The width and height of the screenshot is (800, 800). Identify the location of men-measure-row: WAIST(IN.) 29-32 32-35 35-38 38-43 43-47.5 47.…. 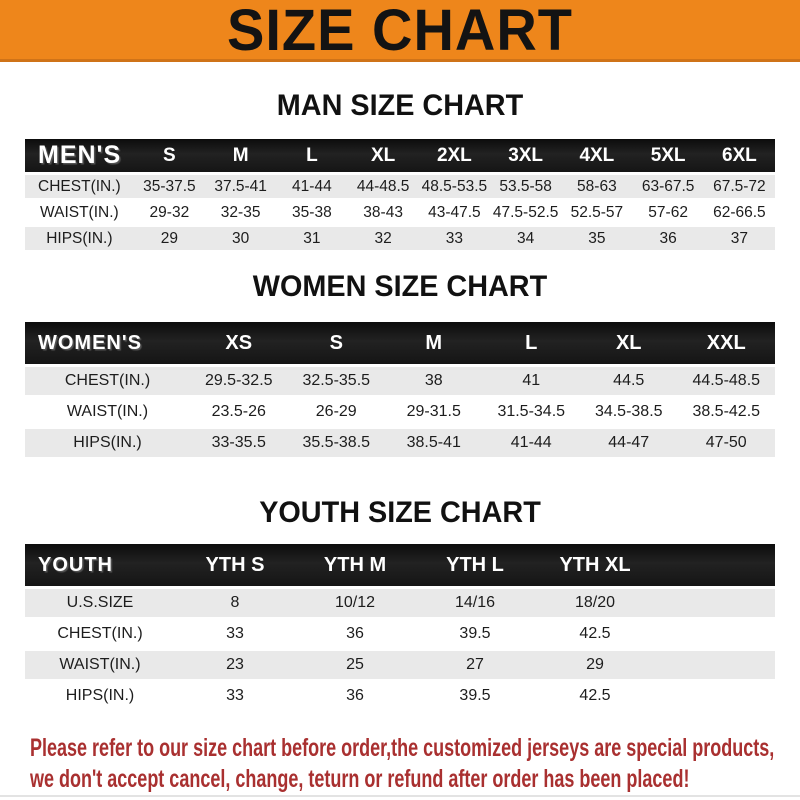
(400, 212).